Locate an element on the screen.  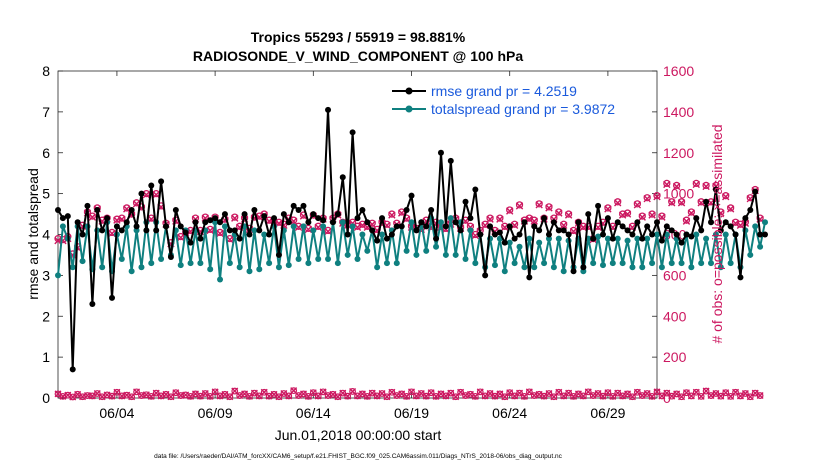
right-axis: 02004006008001000120014001600 is located at coordinates (673, 234).